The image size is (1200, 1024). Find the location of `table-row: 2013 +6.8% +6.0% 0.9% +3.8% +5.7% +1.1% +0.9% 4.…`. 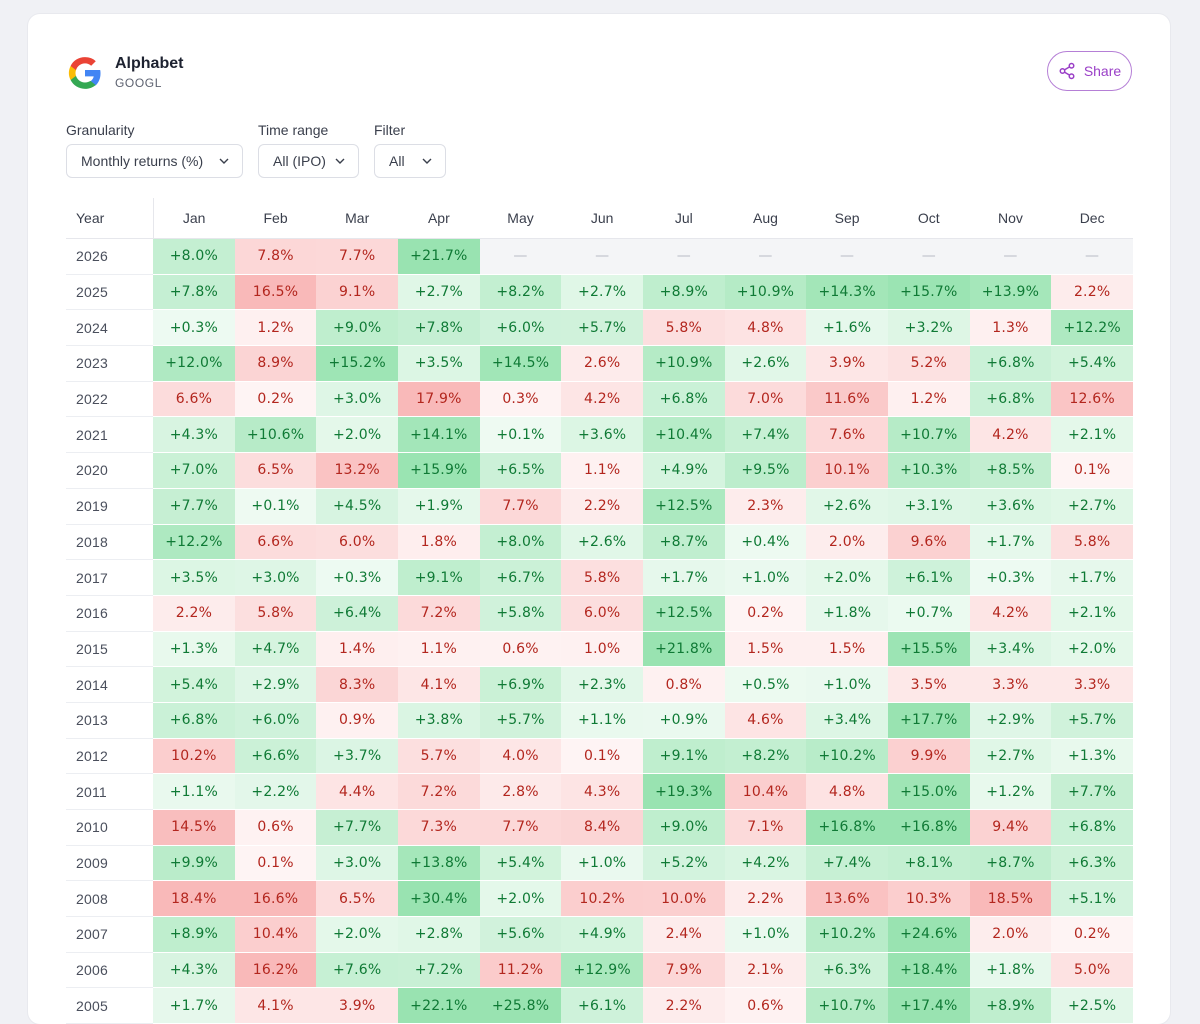

table-row: 2013 +6.8% +6.0% 0.9% +3.8% +5.7% +1.1% +0.9% 4.… is located at coordinates (599, 720).